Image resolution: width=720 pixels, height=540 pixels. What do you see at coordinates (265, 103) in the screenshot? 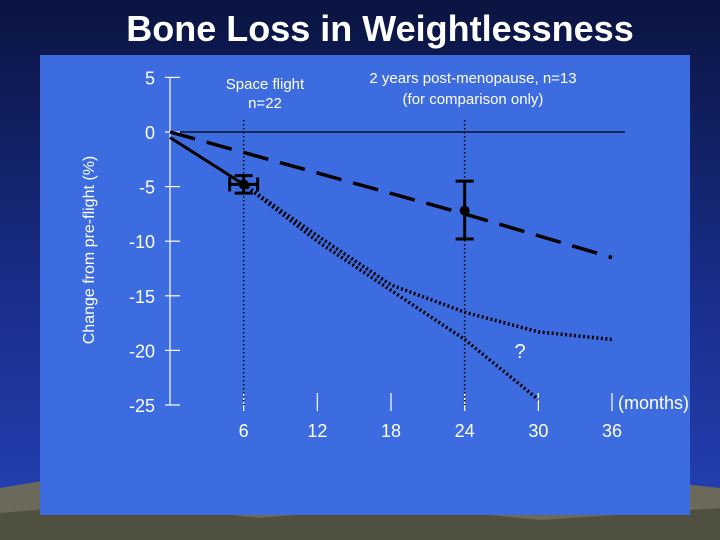
I see `spaceflight-n-label: n=22` at bounding box center [265, 103].